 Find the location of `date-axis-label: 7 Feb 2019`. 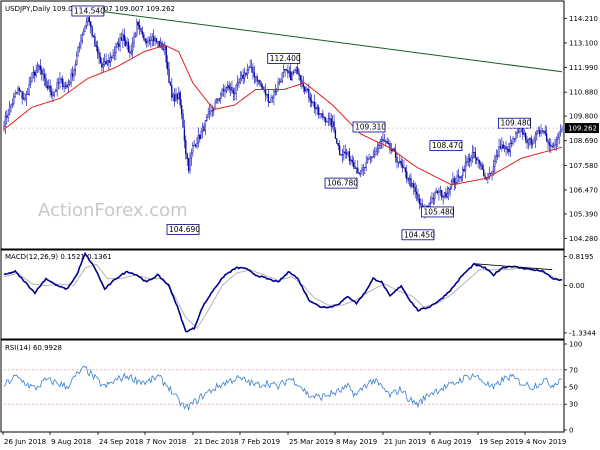

date-axis-label: 7 Feb 2019 is located at coordinates (260, 442).